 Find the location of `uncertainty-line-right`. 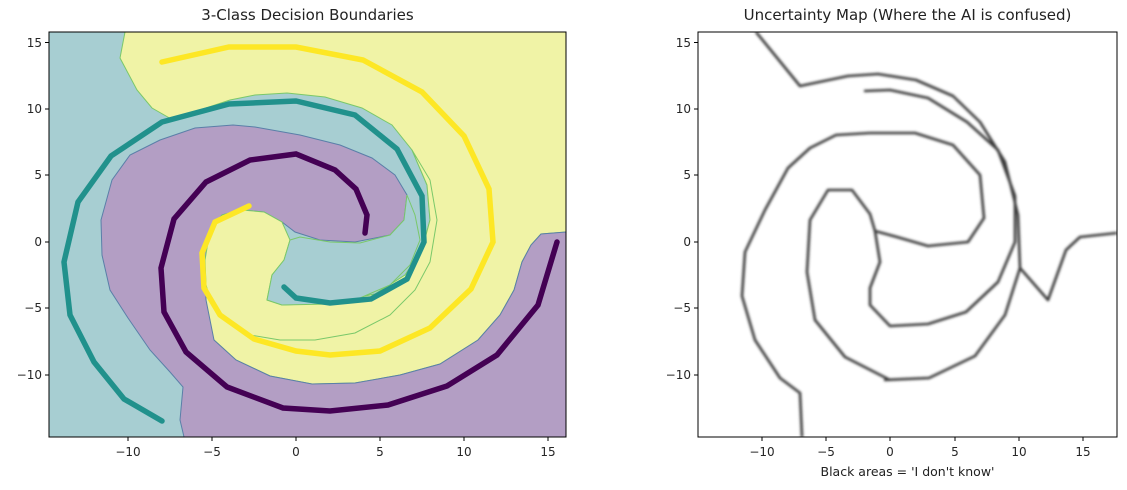

uncertainty-line-right is located at coordinates (1068, 266).